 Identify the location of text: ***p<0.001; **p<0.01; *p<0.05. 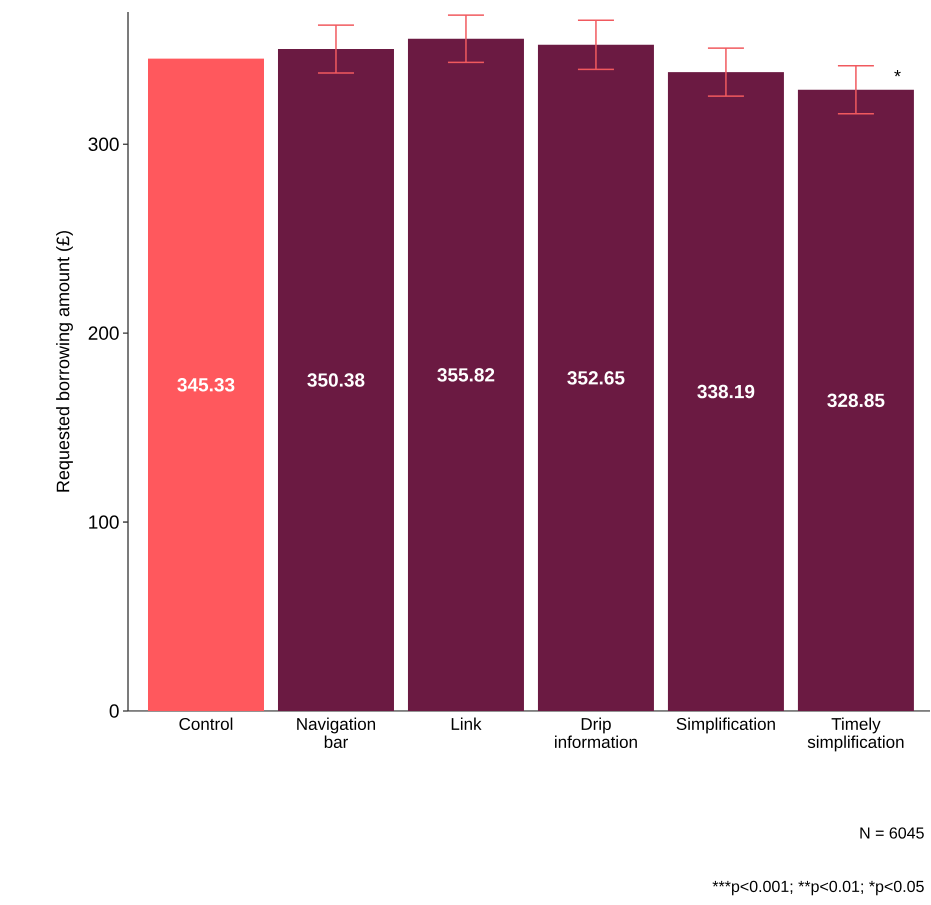
(818, 888).